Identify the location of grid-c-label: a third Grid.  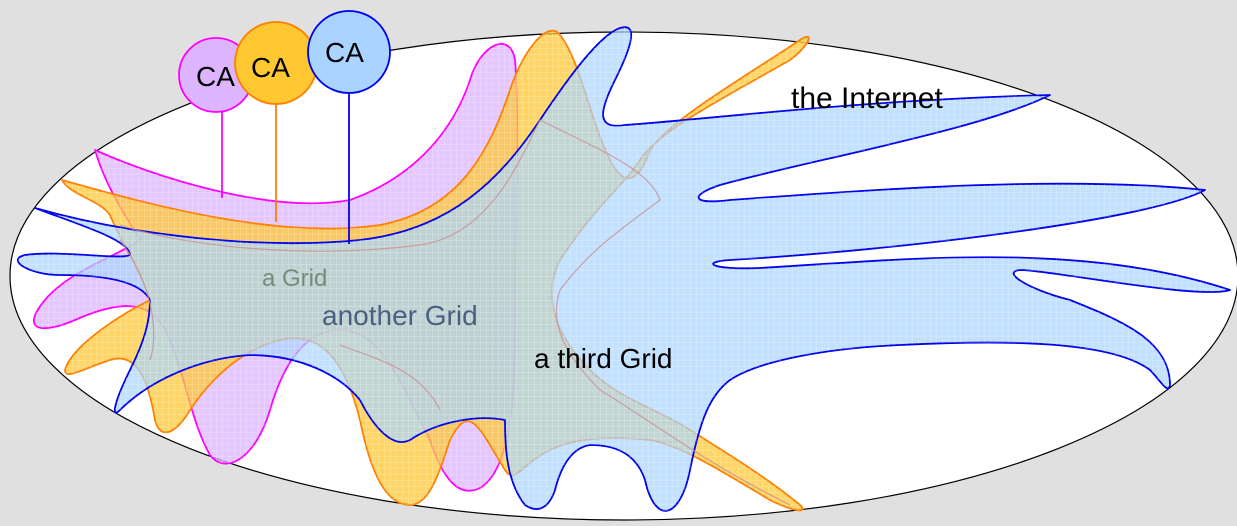
(603, 358).